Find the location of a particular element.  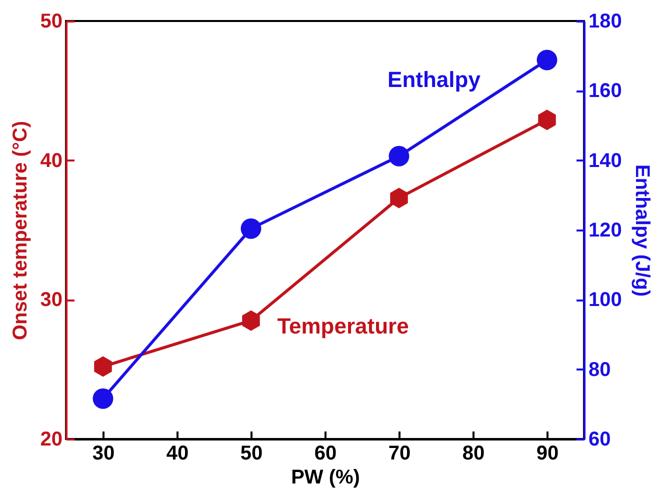

y2-tick-label: 180 is located at coordinates (605, 21).